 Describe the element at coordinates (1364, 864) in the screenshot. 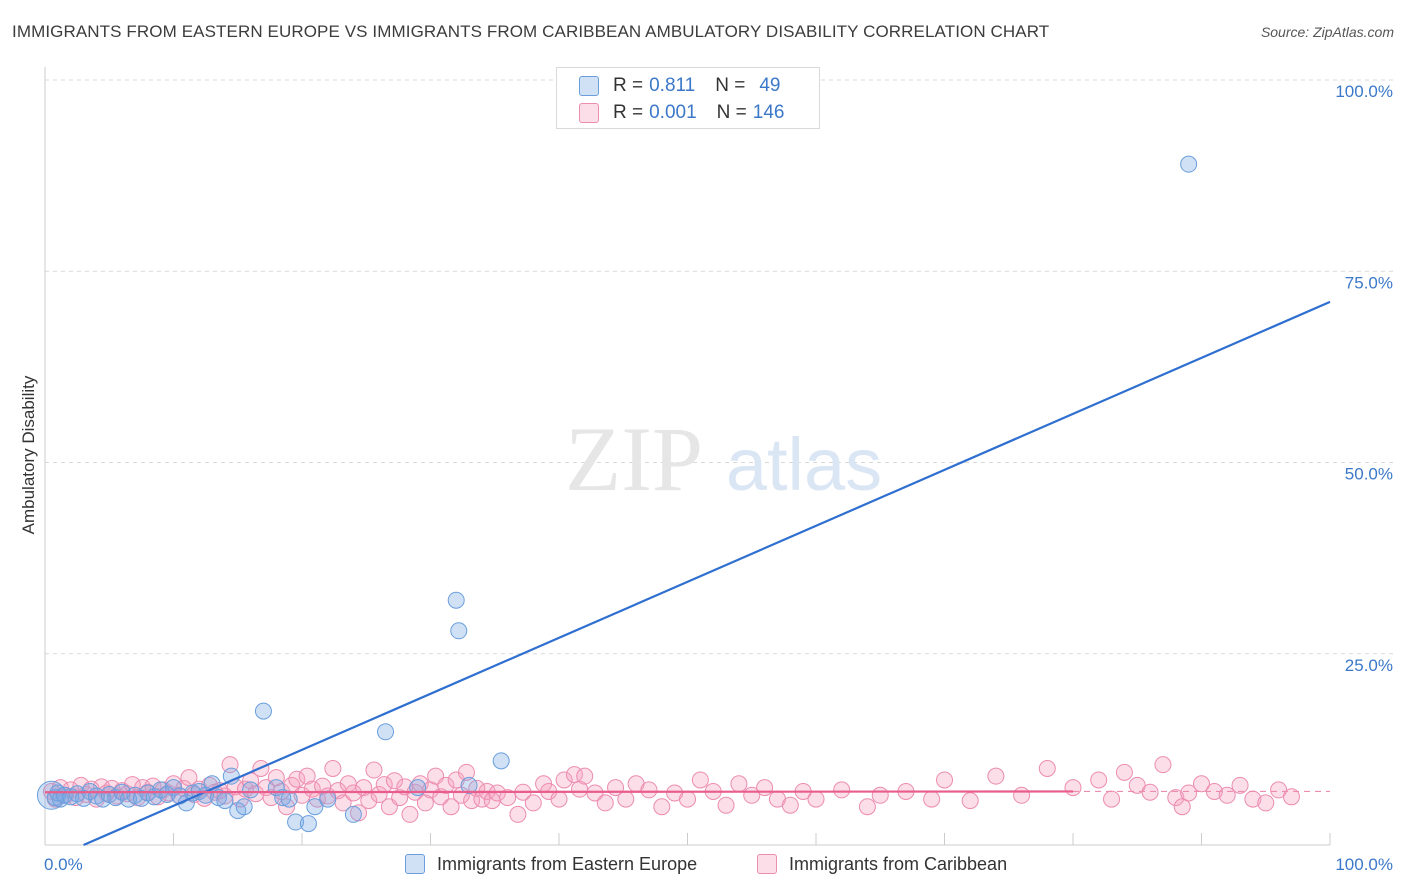

I see `x-tick-label: 100.0%` at that location.